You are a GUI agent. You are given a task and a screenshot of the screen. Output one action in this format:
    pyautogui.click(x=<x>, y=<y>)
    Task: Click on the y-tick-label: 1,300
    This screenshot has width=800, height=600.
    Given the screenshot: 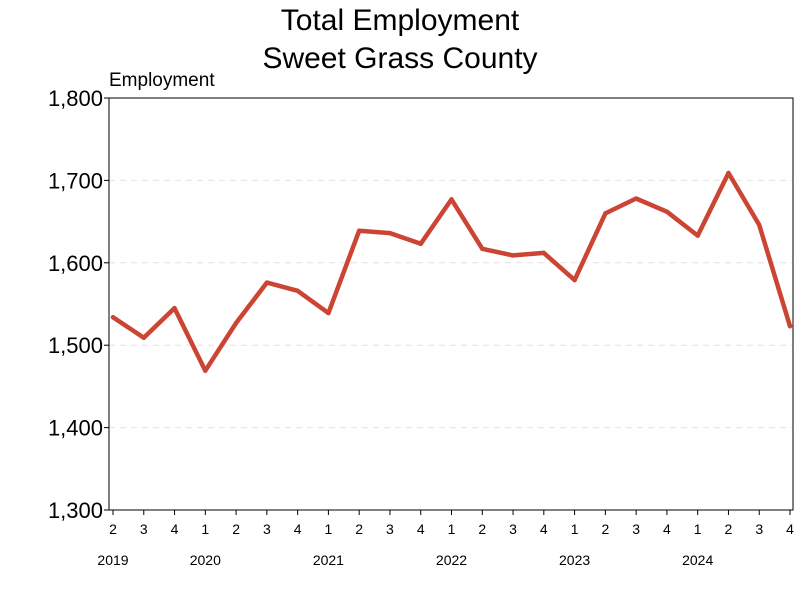 What is the action you would take?
    pyautogui.click(x=75, y=510)
    